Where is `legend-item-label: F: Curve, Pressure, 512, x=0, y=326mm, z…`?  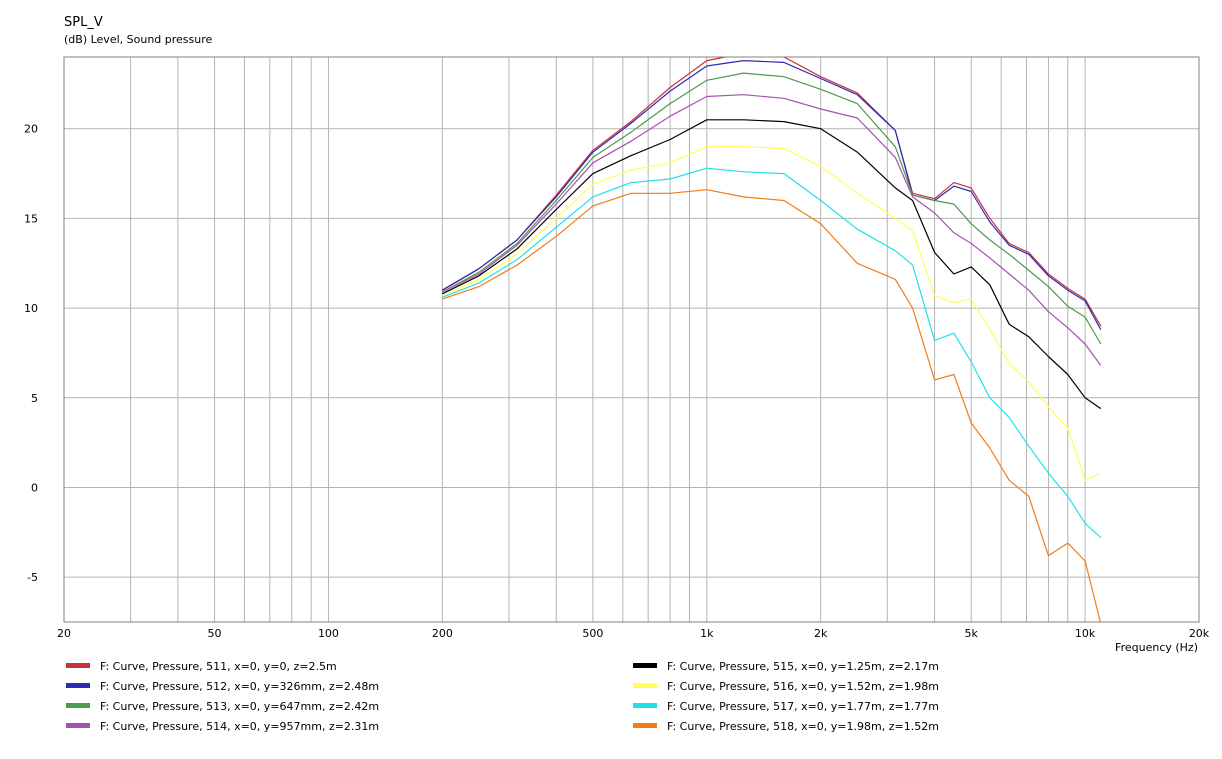 legend-item-label: F: Curve, Pressure, 512, x=0, y=326mm, z… is located at coordinates (239, 686).